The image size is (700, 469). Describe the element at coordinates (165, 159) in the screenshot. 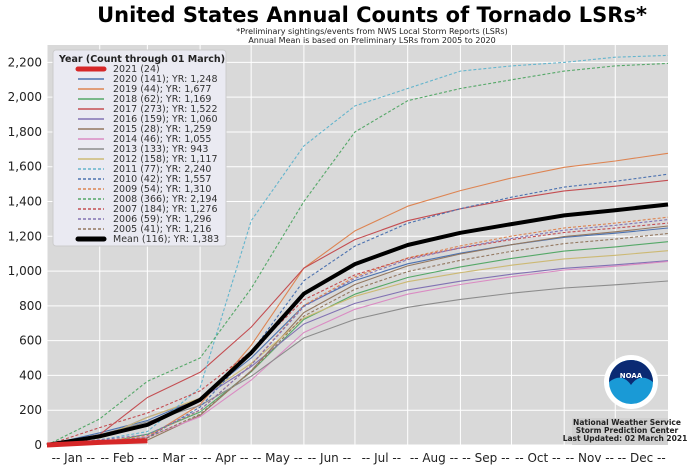

I see `legend-entry: 2012 (158); YR: 1,117` at that location.